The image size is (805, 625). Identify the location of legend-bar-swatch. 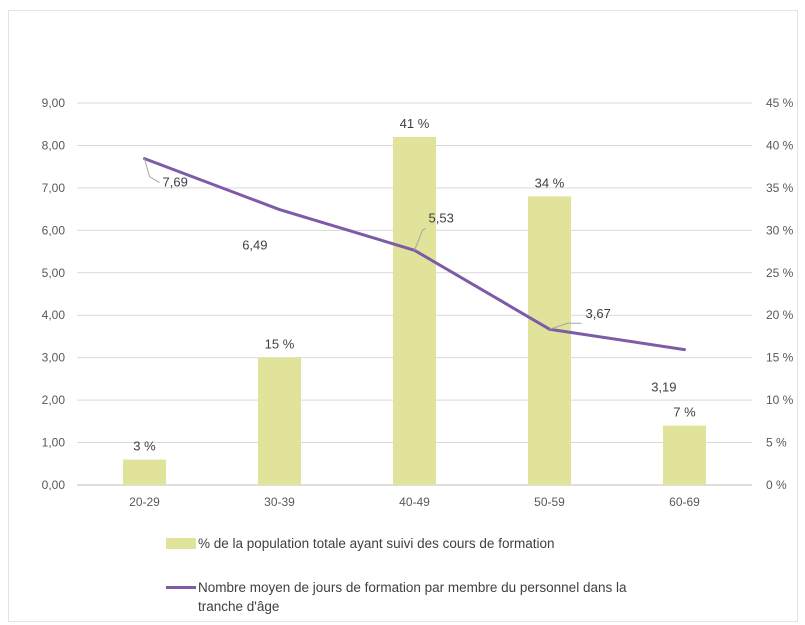
(181, 543).